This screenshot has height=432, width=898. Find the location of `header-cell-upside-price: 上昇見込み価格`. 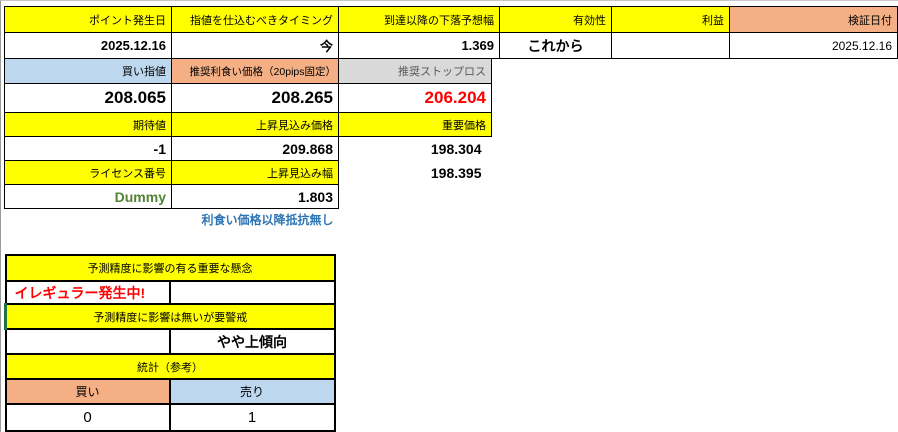

header-cell-upside-price: 上昇見込み価格 is located at coordinates (255, 124).